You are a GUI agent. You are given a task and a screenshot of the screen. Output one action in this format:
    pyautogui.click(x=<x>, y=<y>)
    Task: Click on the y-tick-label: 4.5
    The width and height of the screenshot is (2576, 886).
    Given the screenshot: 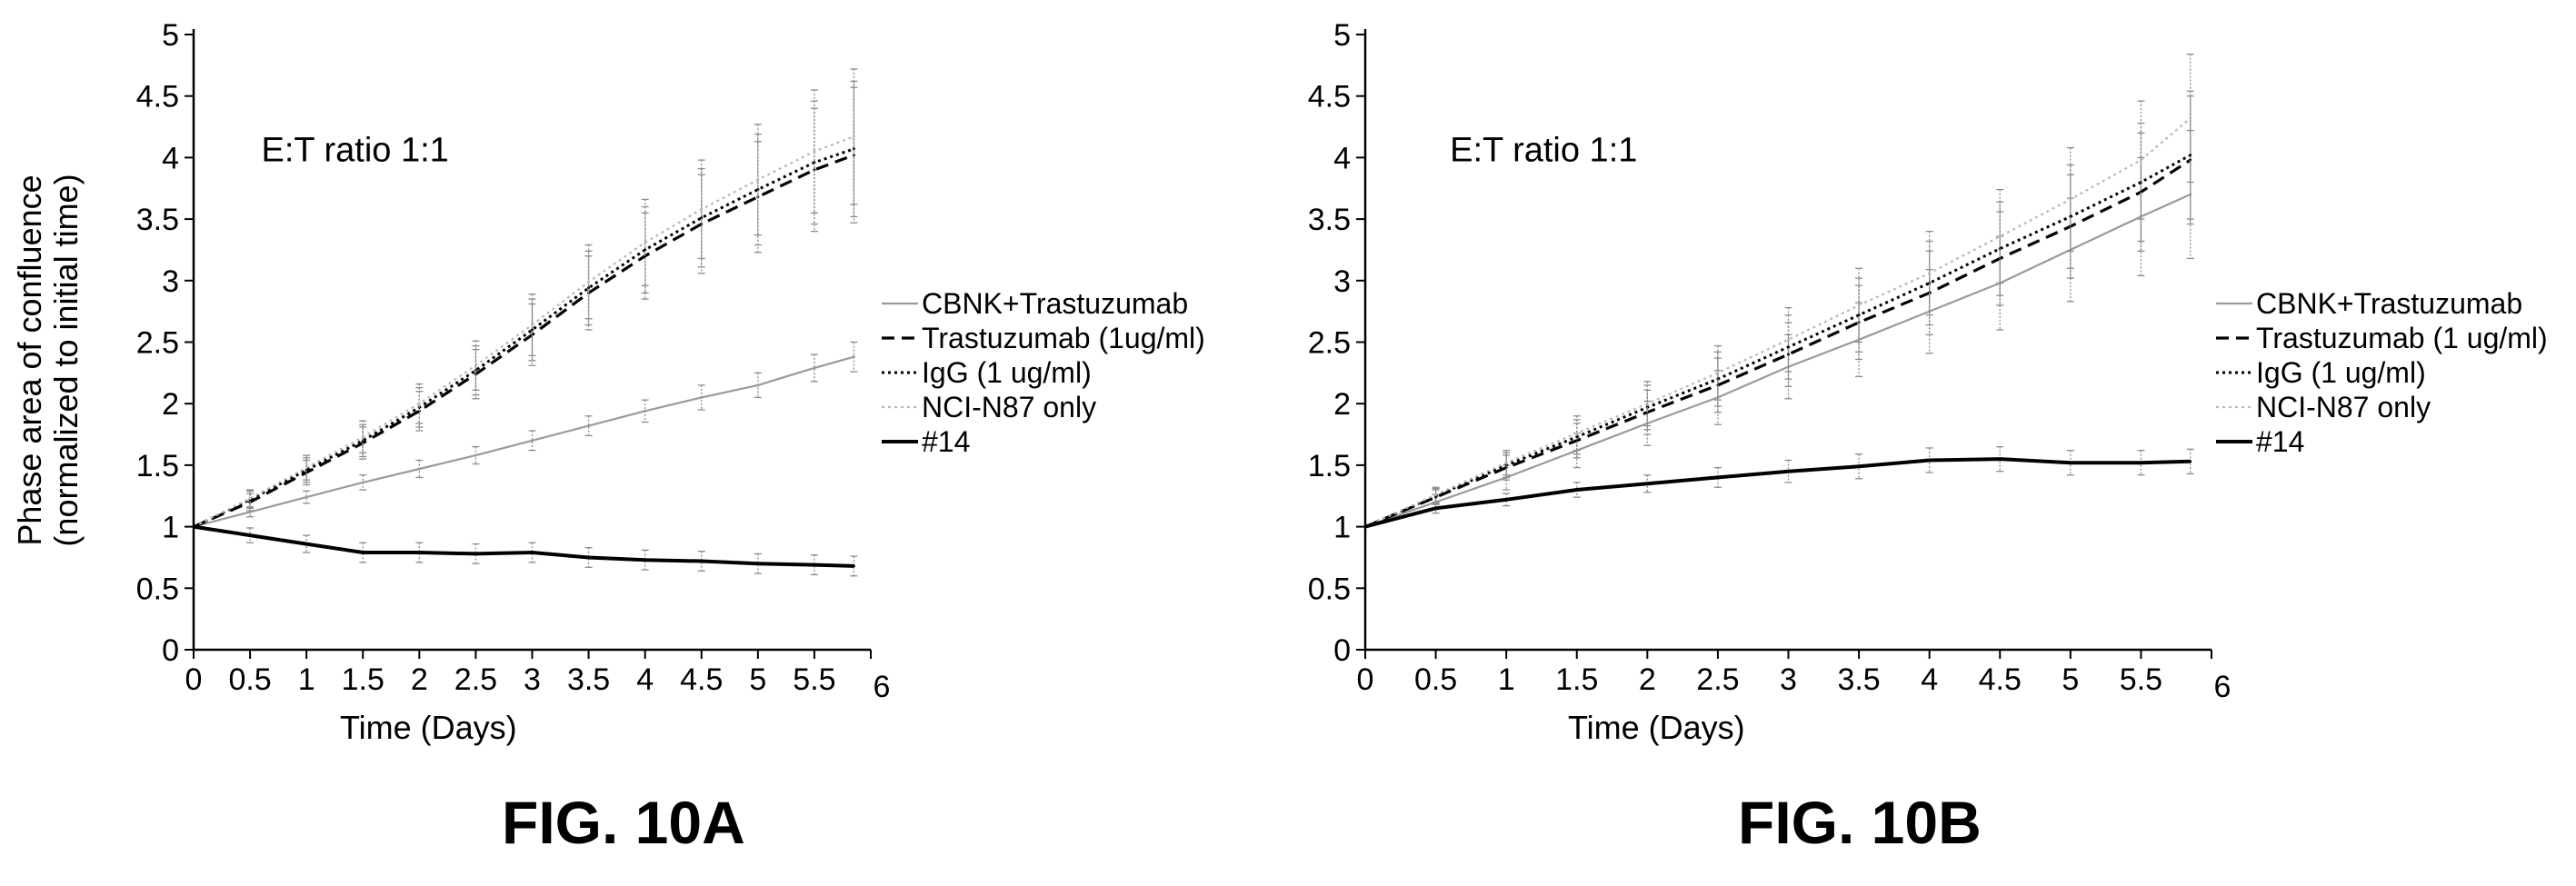 What is the action you would take?
    pyautogui.click(x=157, y=97)
    